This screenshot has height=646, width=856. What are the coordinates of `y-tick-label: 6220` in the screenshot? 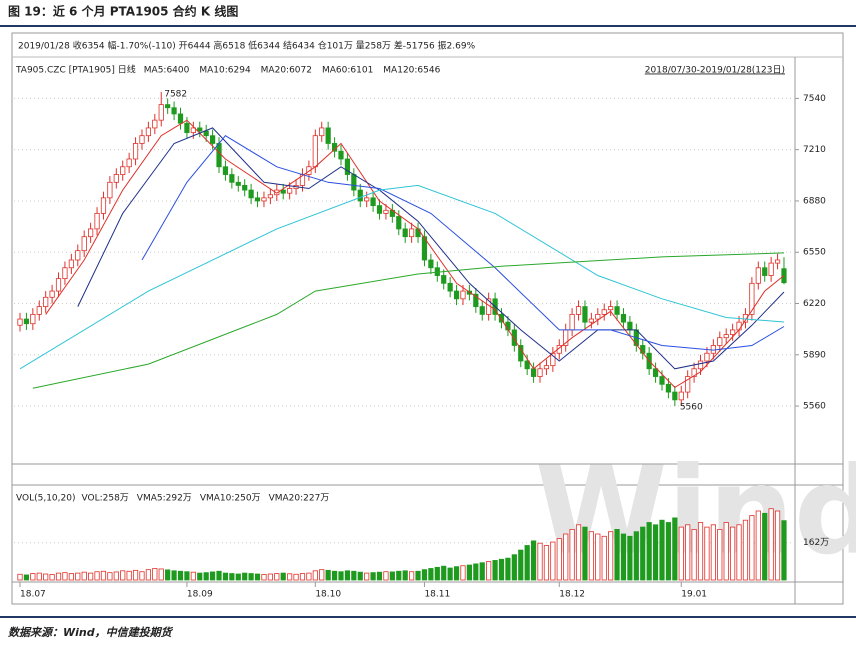 It's located at (814, 304).